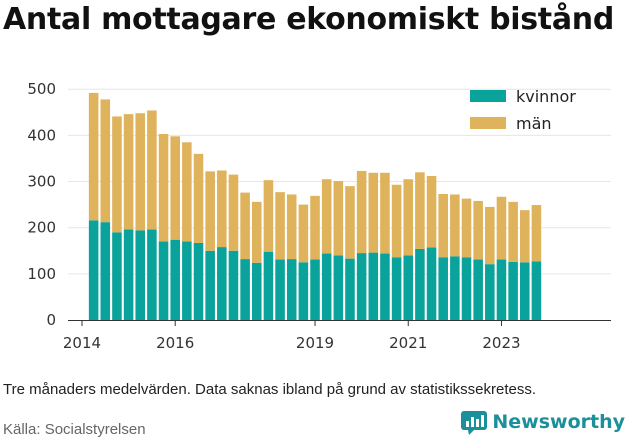 The height and width of the screenshot is (439, 631). What do you see at coordinates (82, 343) in the screenshot?
I see `x-tick-label: 2014` at bounding box center [82, 343].